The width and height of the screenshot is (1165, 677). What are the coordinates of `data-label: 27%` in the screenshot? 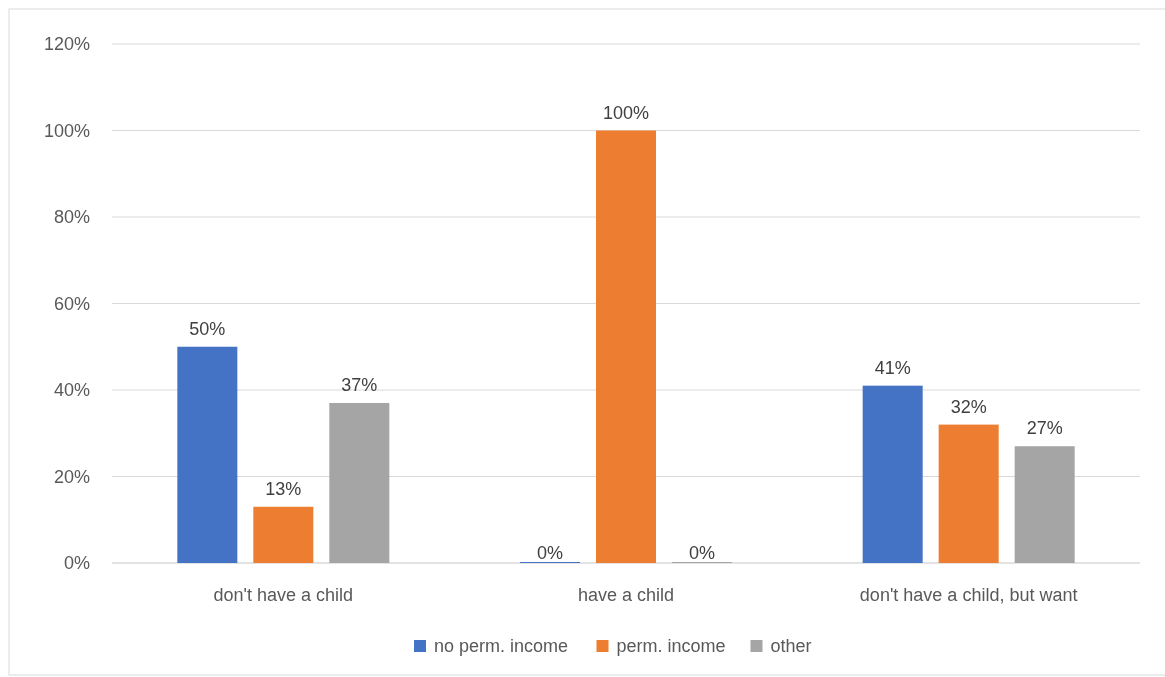 It's located at (1044, 428).